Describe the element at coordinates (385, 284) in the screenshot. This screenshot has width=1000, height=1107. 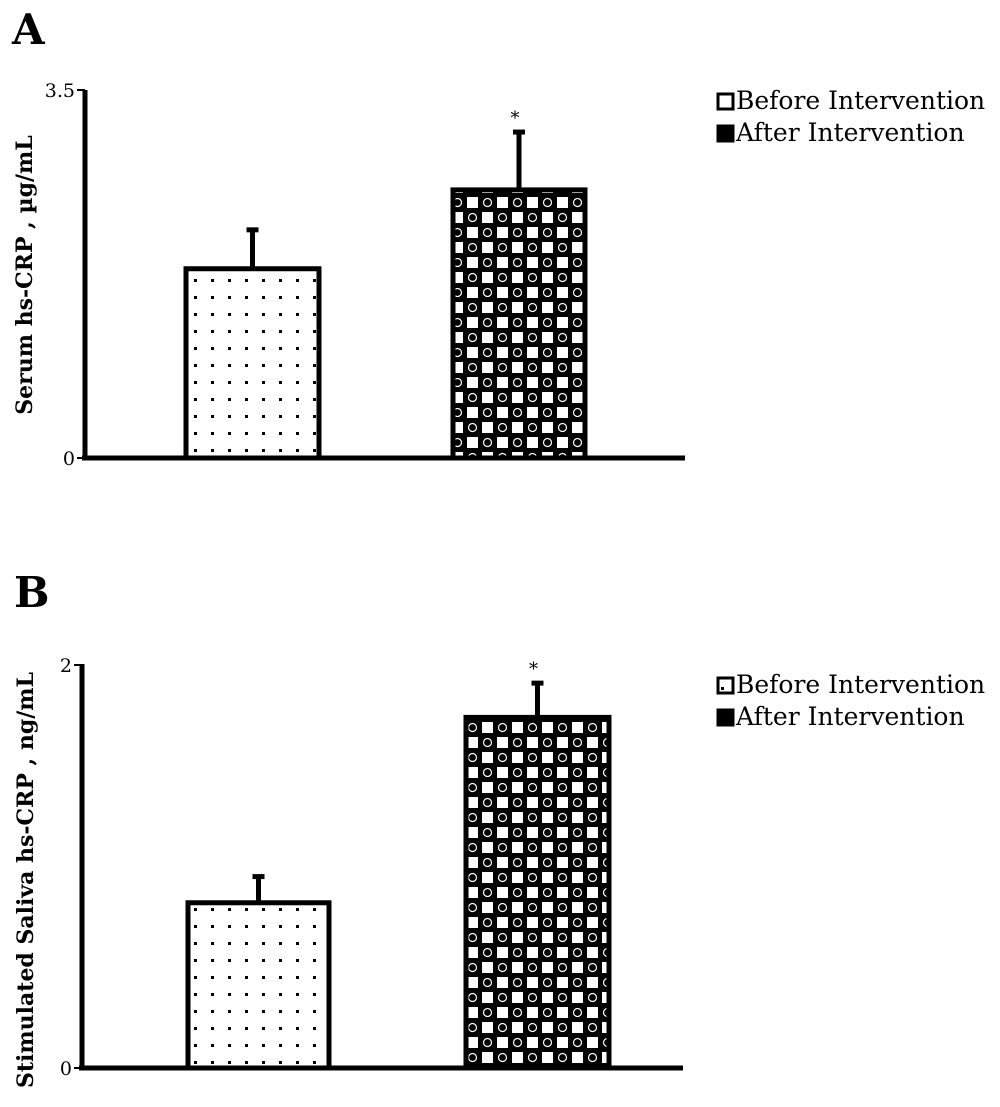
I see `panel-a-bars: *` at that location.